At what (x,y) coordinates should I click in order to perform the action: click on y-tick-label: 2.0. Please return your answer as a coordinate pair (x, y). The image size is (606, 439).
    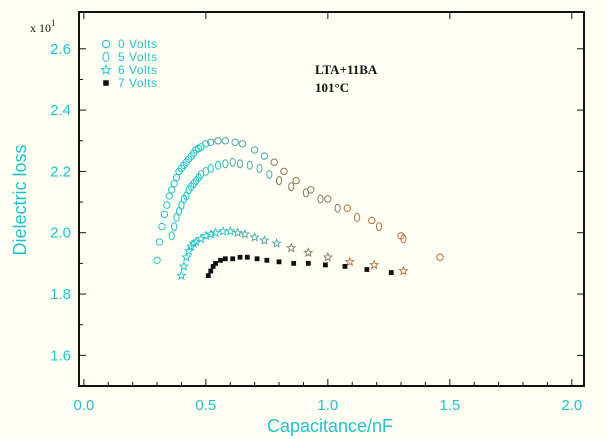
    Looking at the image, I should click on (60, 233).